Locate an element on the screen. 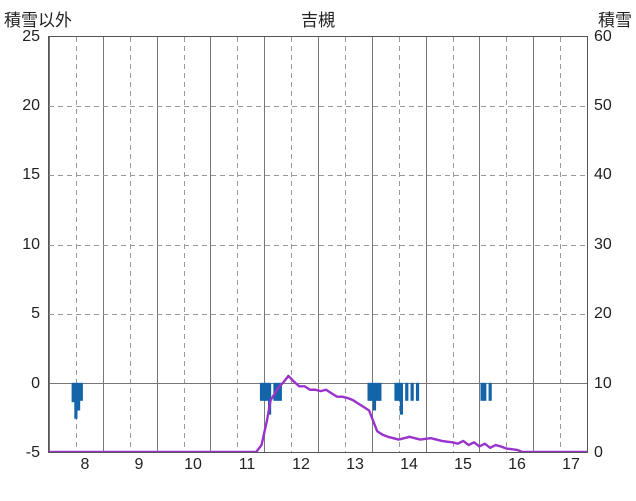 This screenshot has width=636, height=501. xtick-0: 8 is located at coordinates (85, 464).